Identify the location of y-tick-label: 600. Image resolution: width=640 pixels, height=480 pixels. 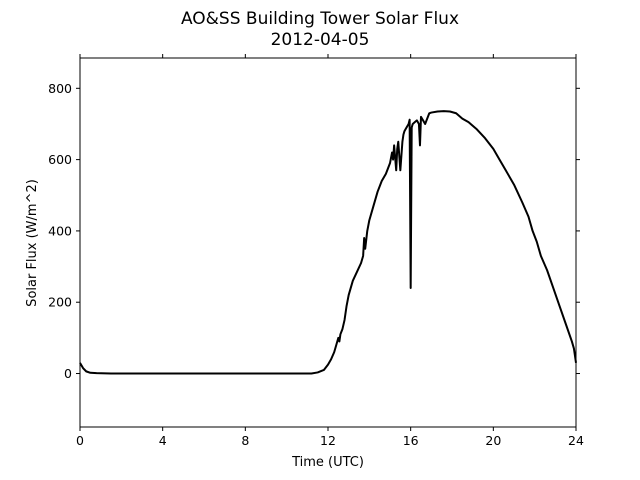
(60, 159).